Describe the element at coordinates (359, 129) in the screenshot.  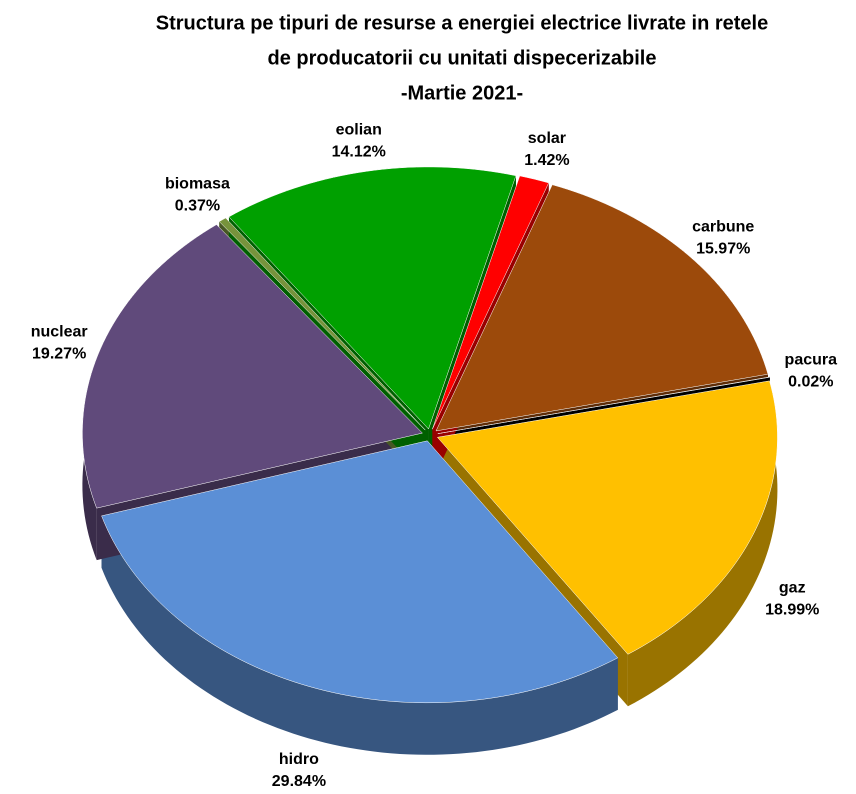
I see `slice-label: eolian` at that location.